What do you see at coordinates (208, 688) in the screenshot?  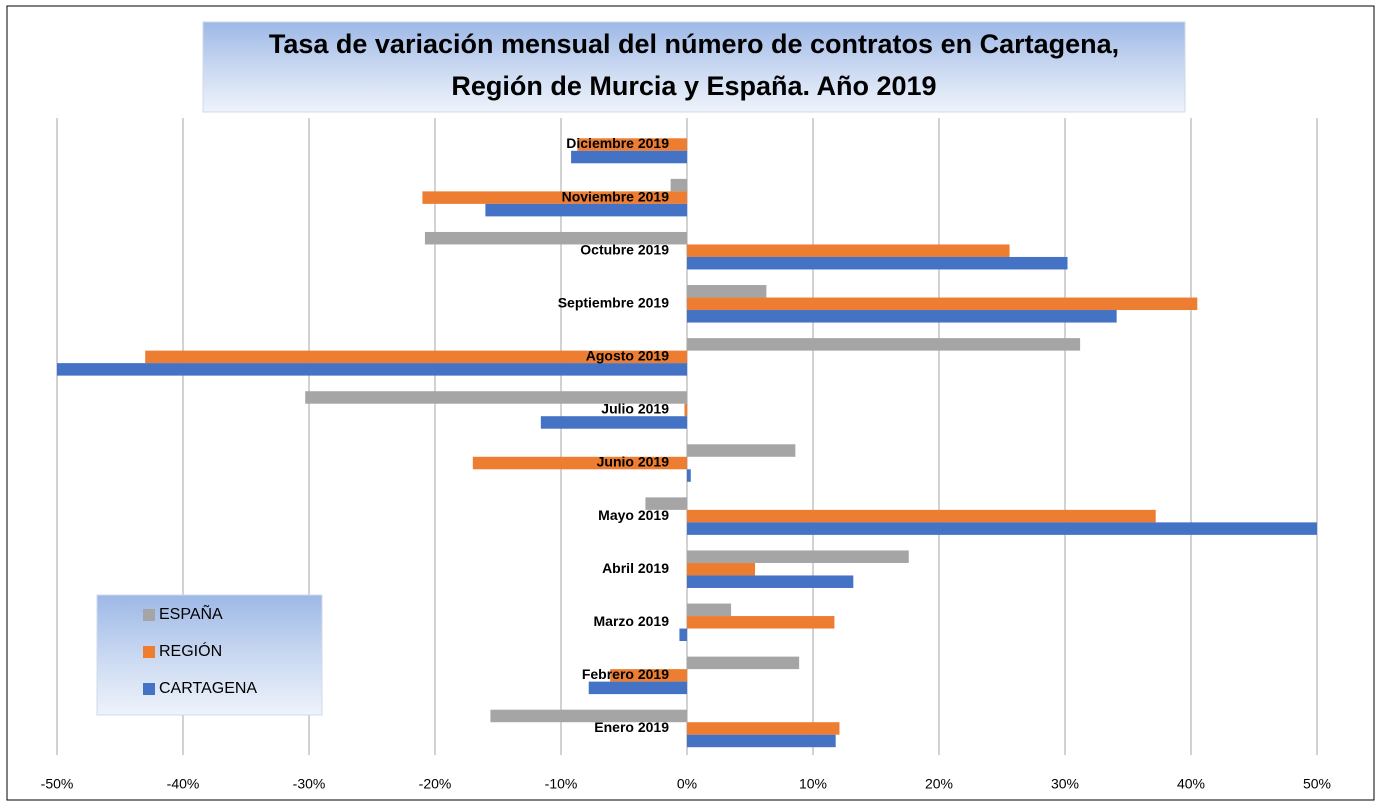 I see `legend-label: CARTAGENA` at bounding box center [208, 688].